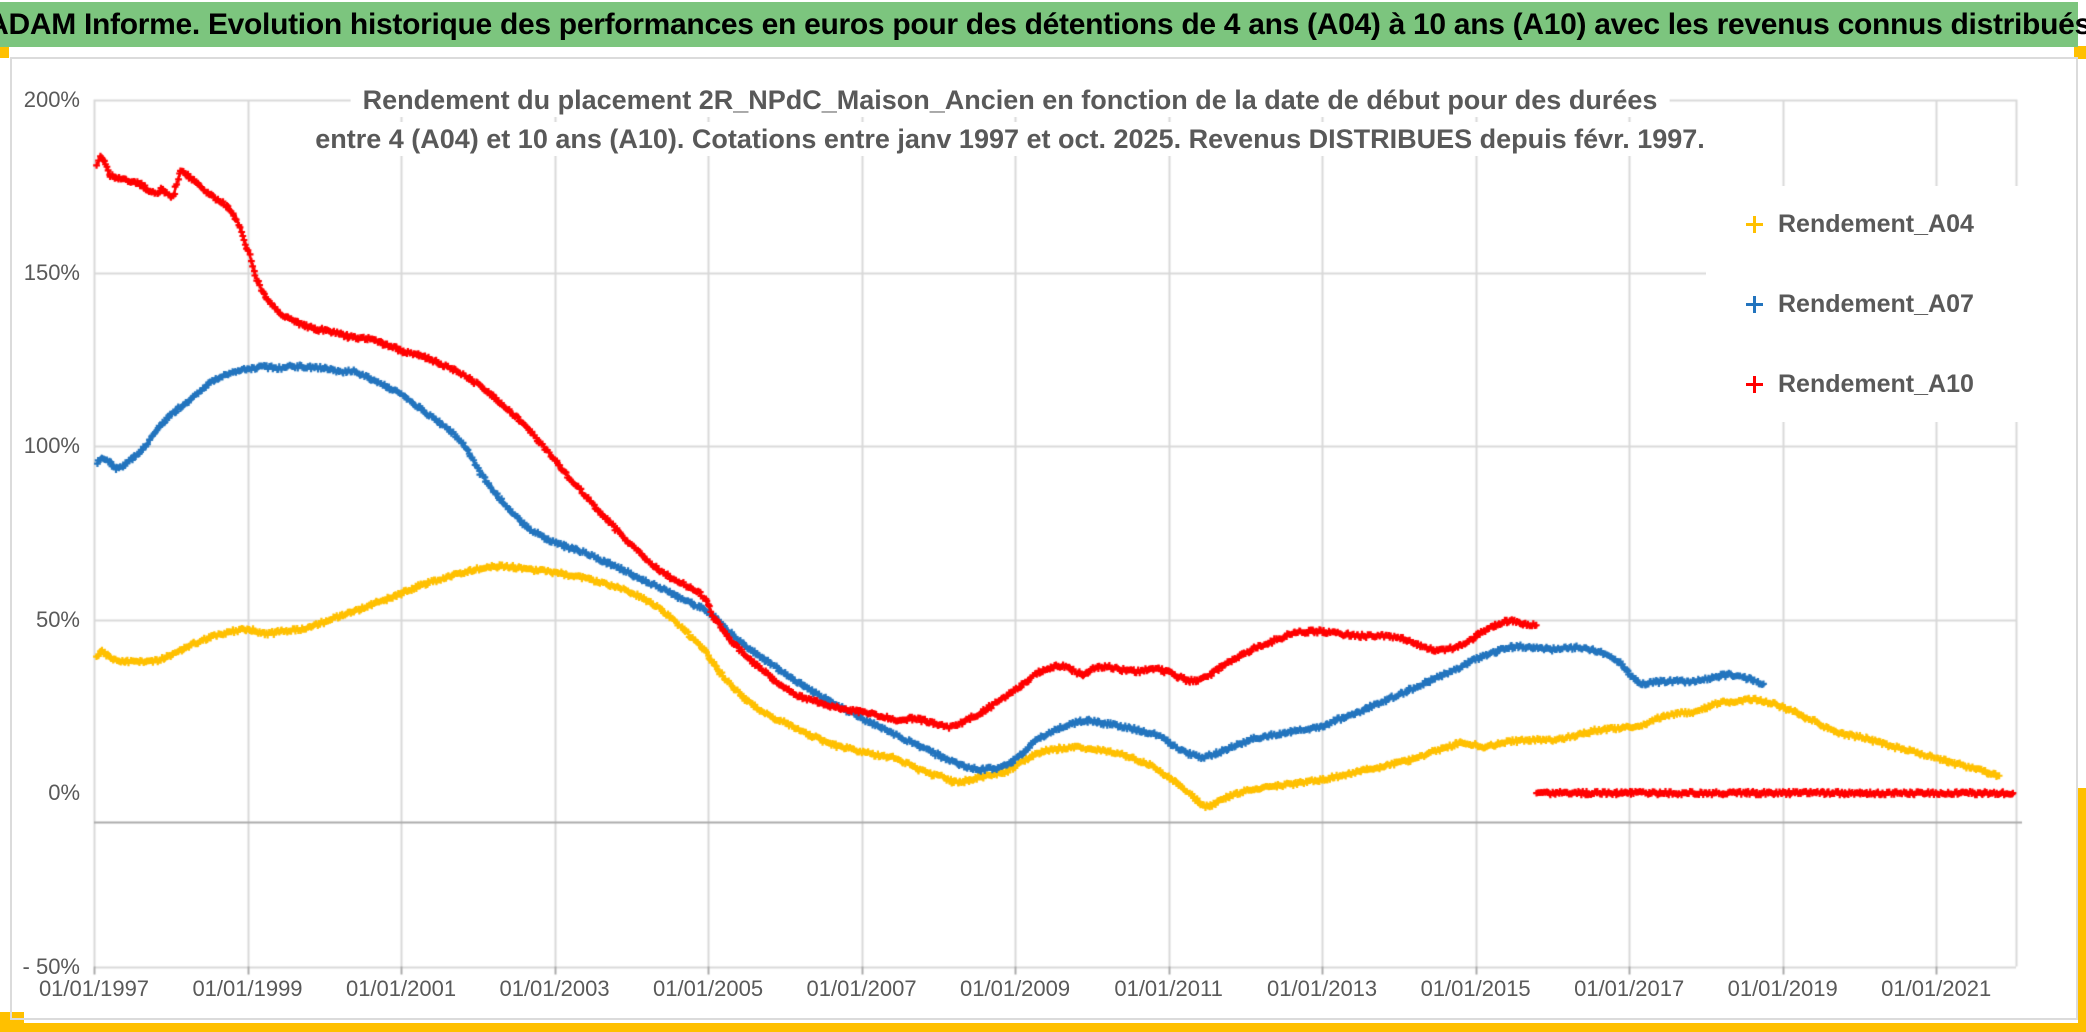 This screenshot has width=2086, height=1032. I want to click on y-axis-tick-label: 0%, so click(64, 793).